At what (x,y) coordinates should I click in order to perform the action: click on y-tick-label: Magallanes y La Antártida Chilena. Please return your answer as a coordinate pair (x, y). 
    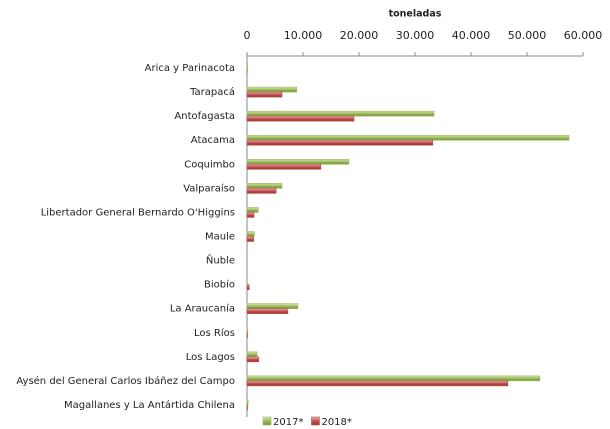
    Looking at the image, I should click on (149, 405).